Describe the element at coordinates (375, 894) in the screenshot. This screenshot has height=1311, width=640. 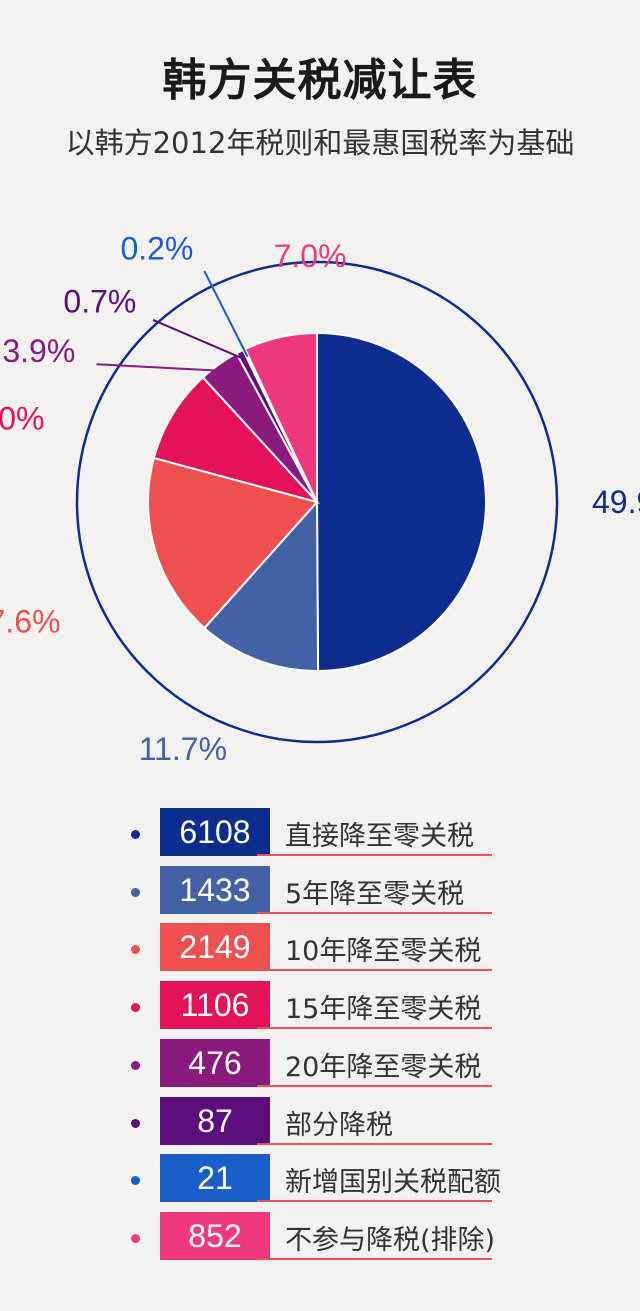
I see `legend-label: 5年降至零关税` at that location.